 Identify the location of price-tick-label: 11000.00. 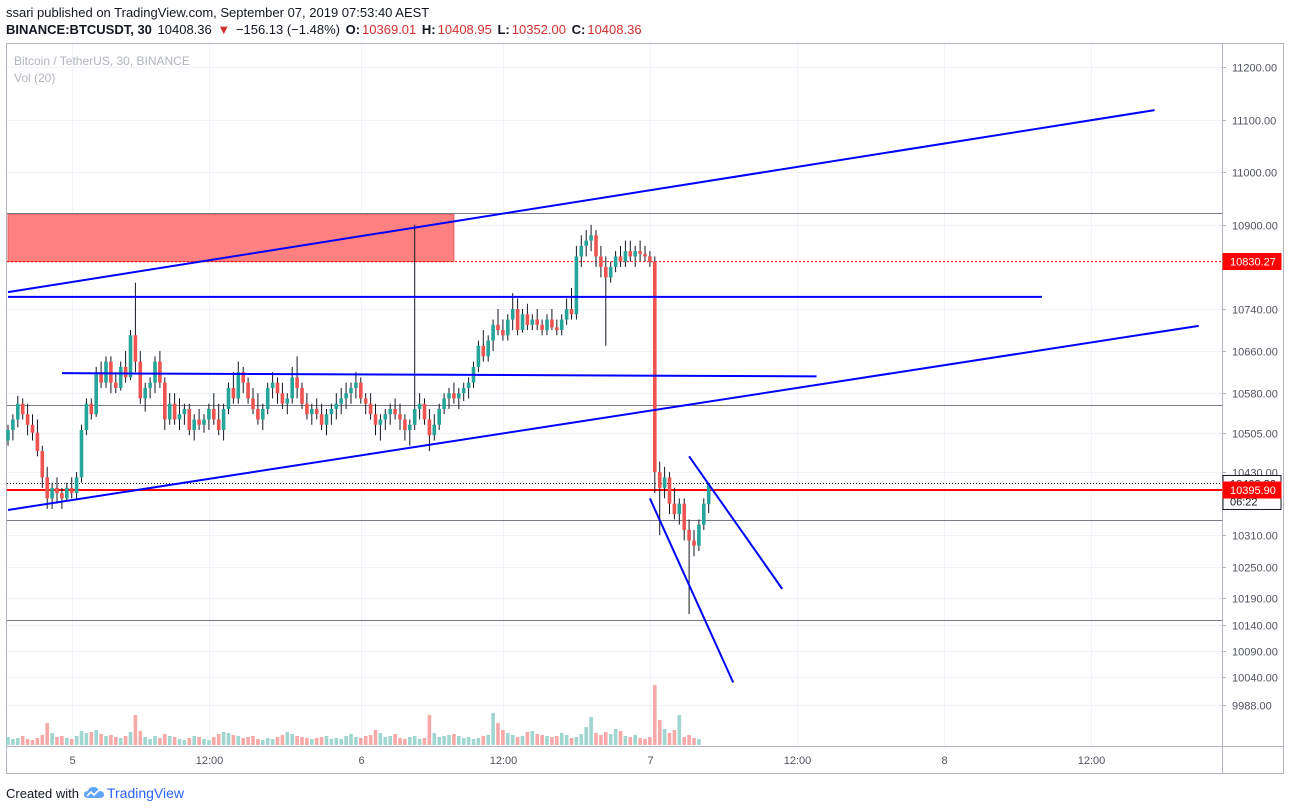
(1254, 174).